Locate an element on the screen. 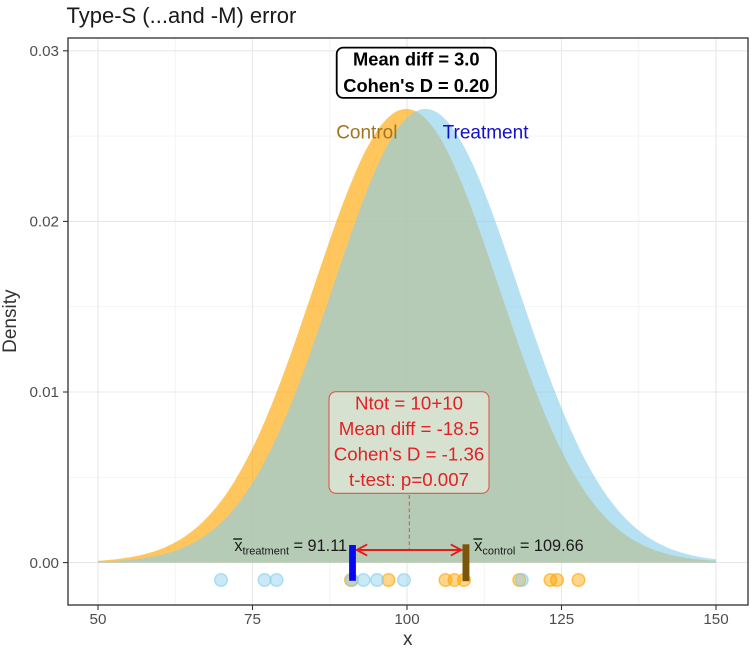 This screenshot has width=756, height=663. svg-text: 150 is located at coordinates (715, 619).